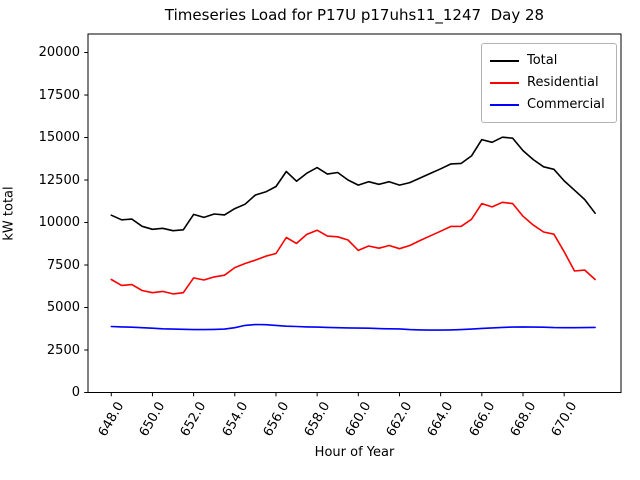  What do you see at coordinates (542, 60) in the screenshot?
I see `legend-label-total: Total` at bounding box center [542, 60].